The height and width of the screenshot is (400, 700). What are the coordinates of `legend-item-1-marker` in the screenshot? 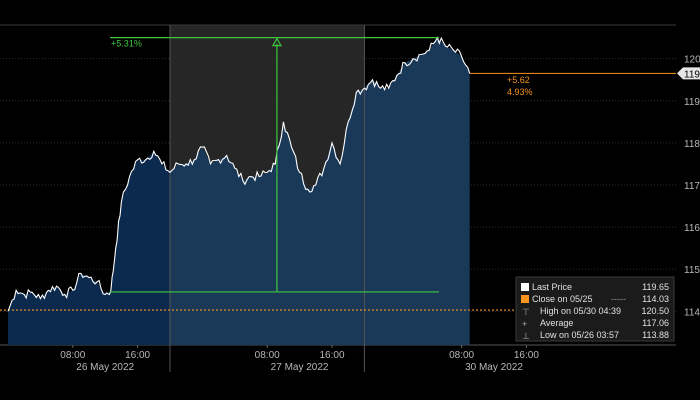 It's located at (525, 299).